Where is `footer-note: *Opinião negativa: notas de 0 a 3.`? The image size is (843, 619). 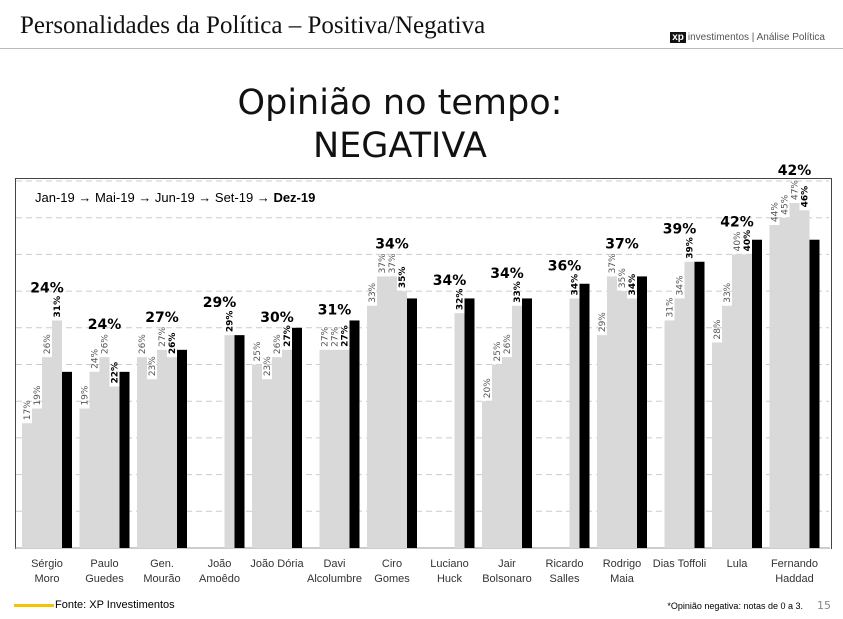 footer-note: *Opinião negativa: notas de 0 a 3. is located at coordinates (735, 606).